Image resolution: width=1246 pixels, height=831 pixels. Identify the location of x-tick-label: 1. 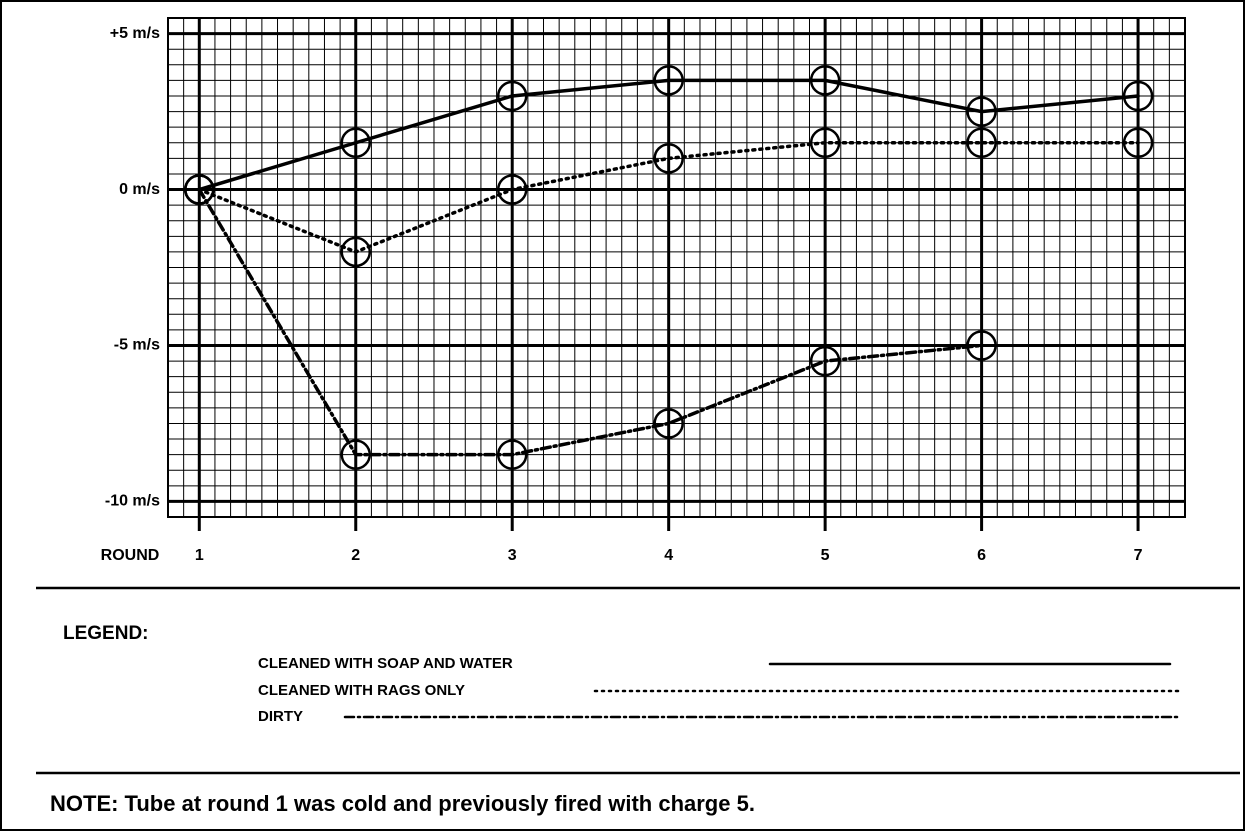
(199, 555).